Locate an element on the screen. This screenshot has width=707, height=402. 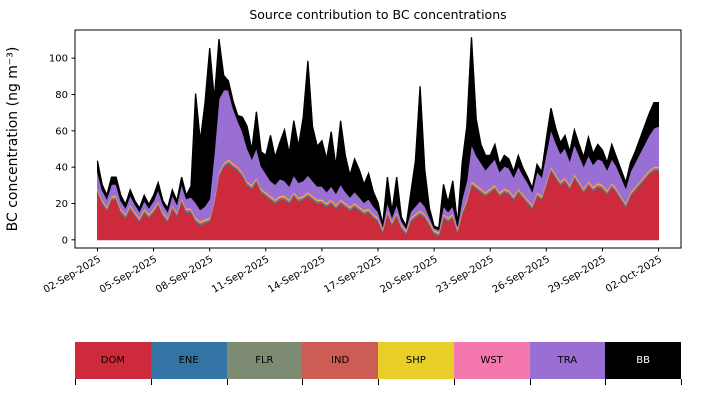
legend-item-tra: TRA is located at coordinates (567, 360).